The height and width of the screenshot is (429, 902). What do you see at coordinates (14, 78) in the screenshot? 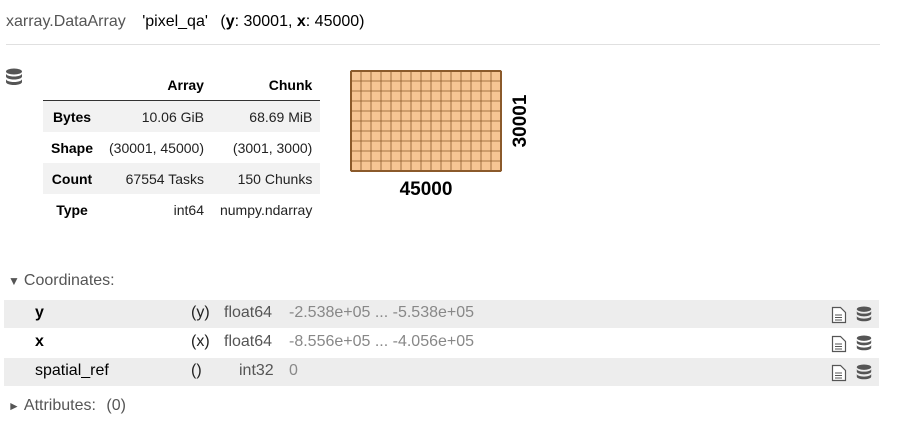
I see `database-icon` at bounding box center [14, 78].